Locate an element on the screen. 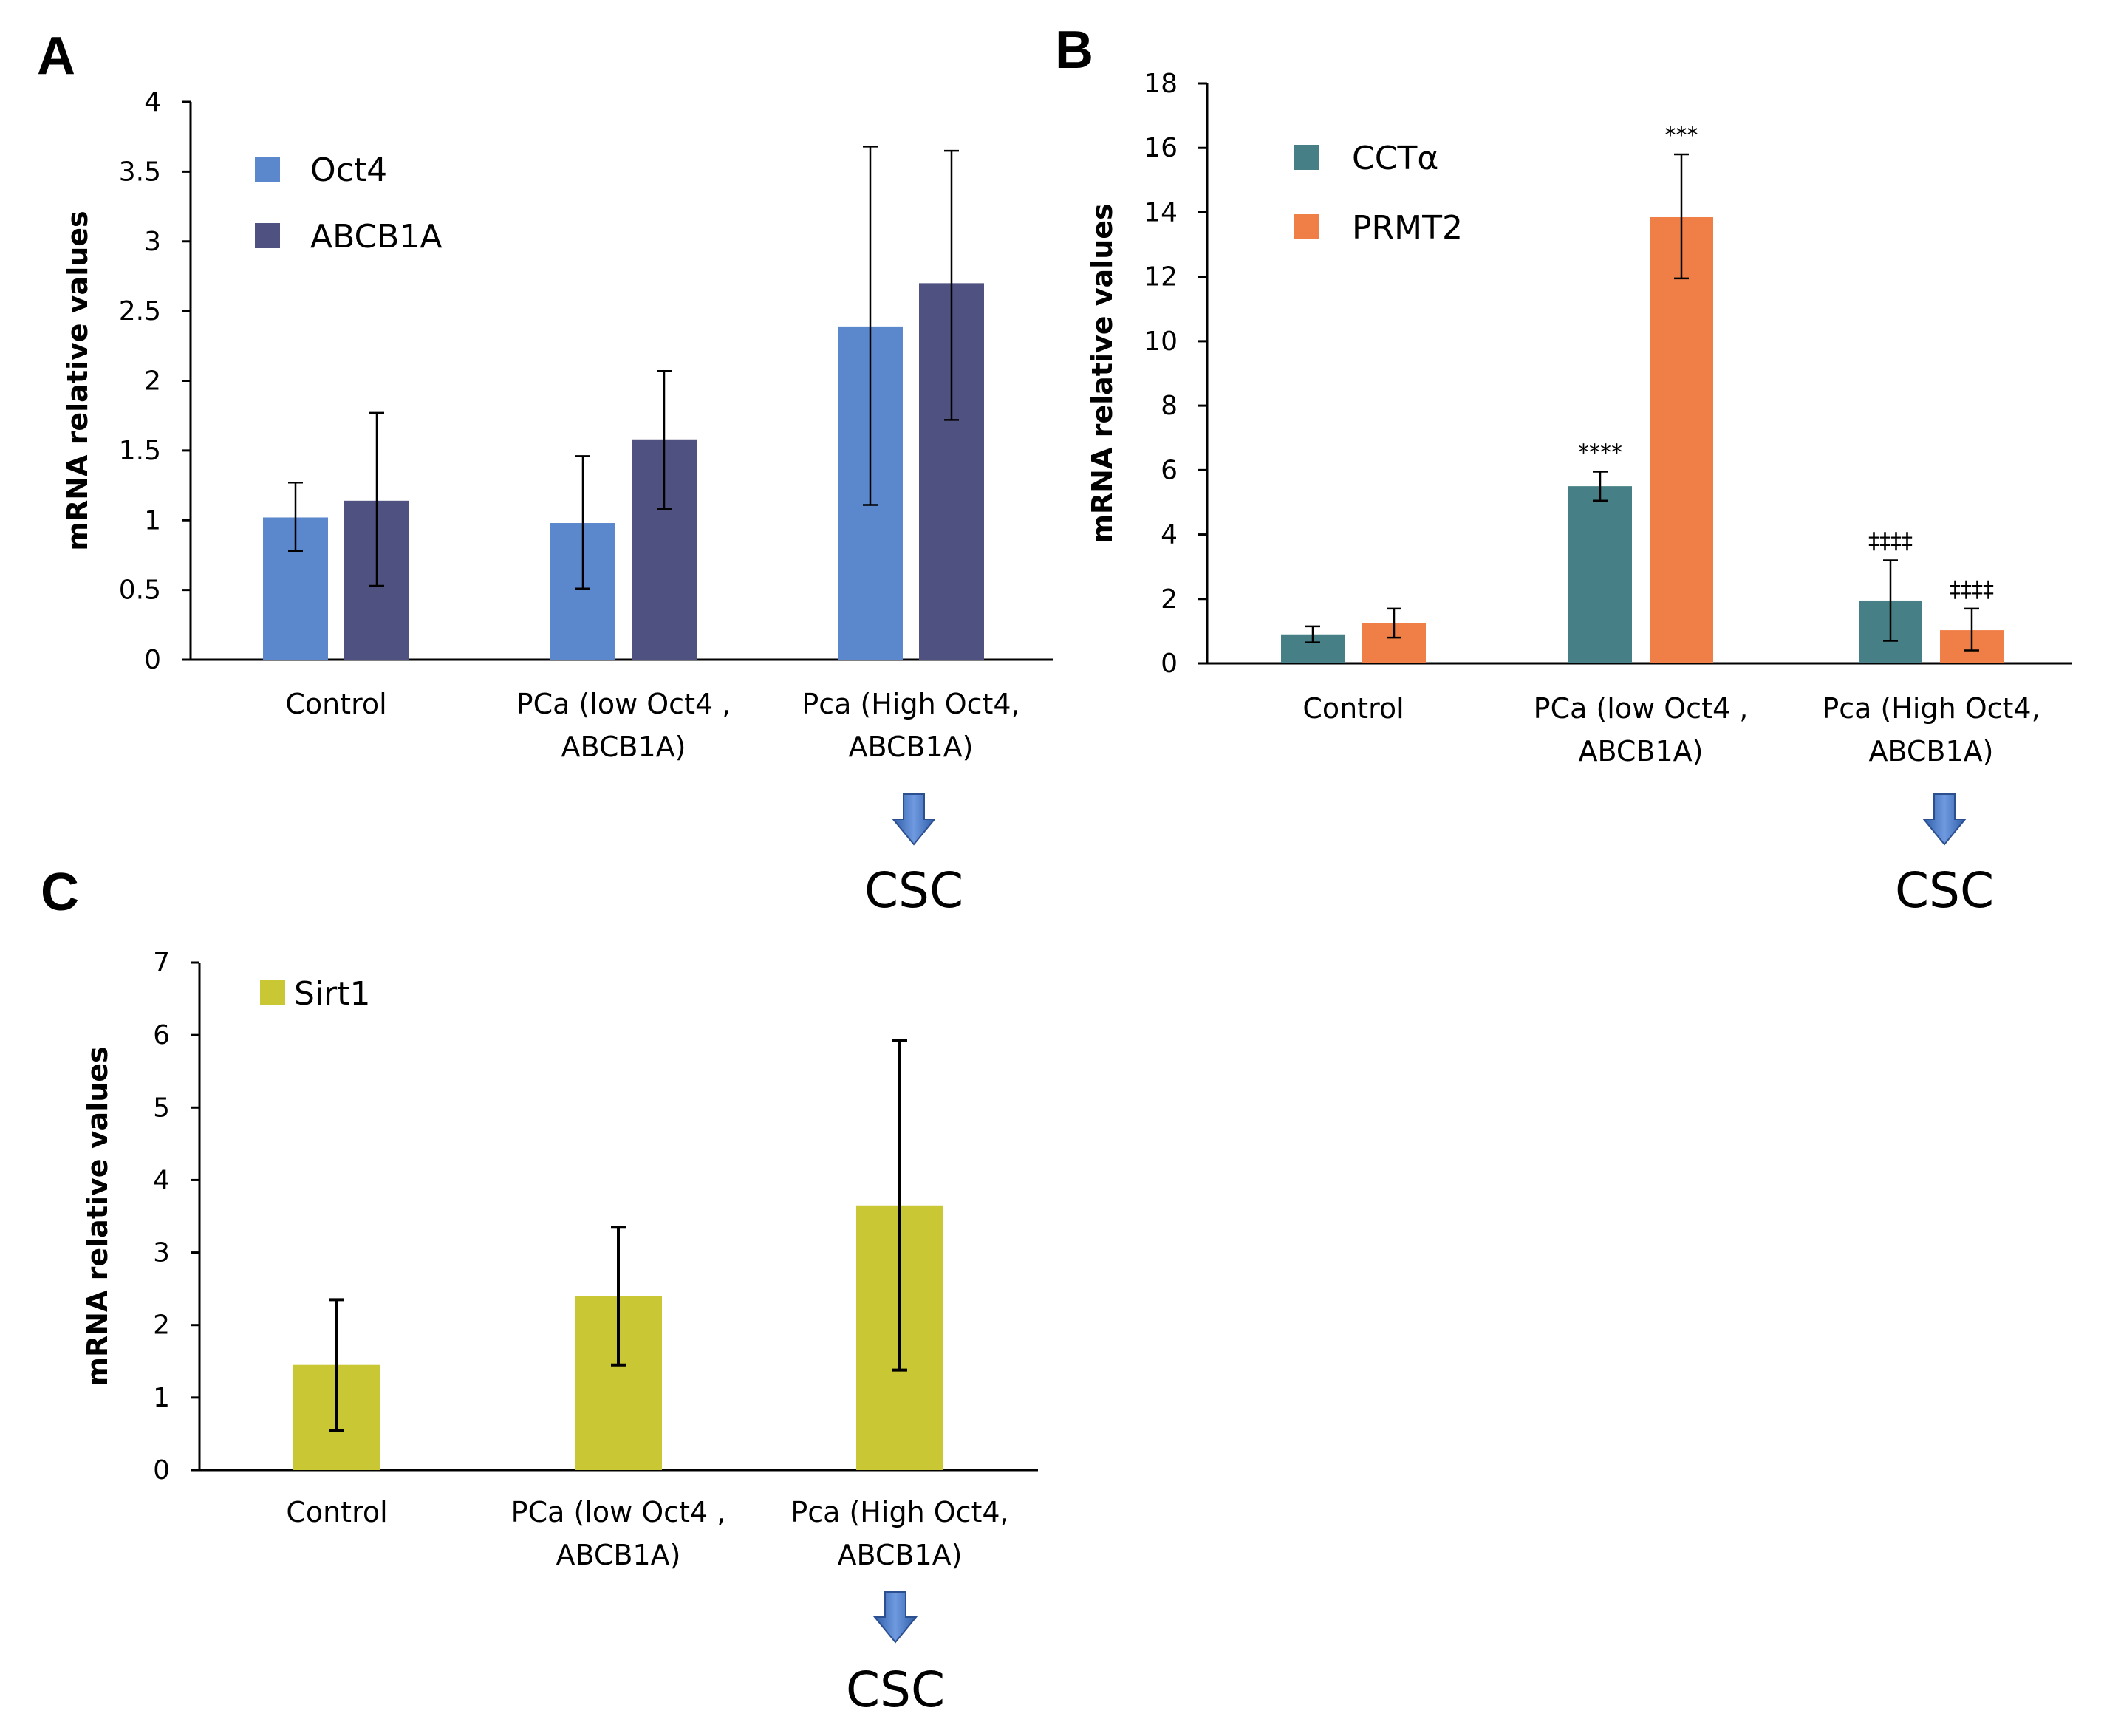 This screenshot has height=1736, width=2104. legend-label-oct4: Oct4 is located at coordinates (348, 170).